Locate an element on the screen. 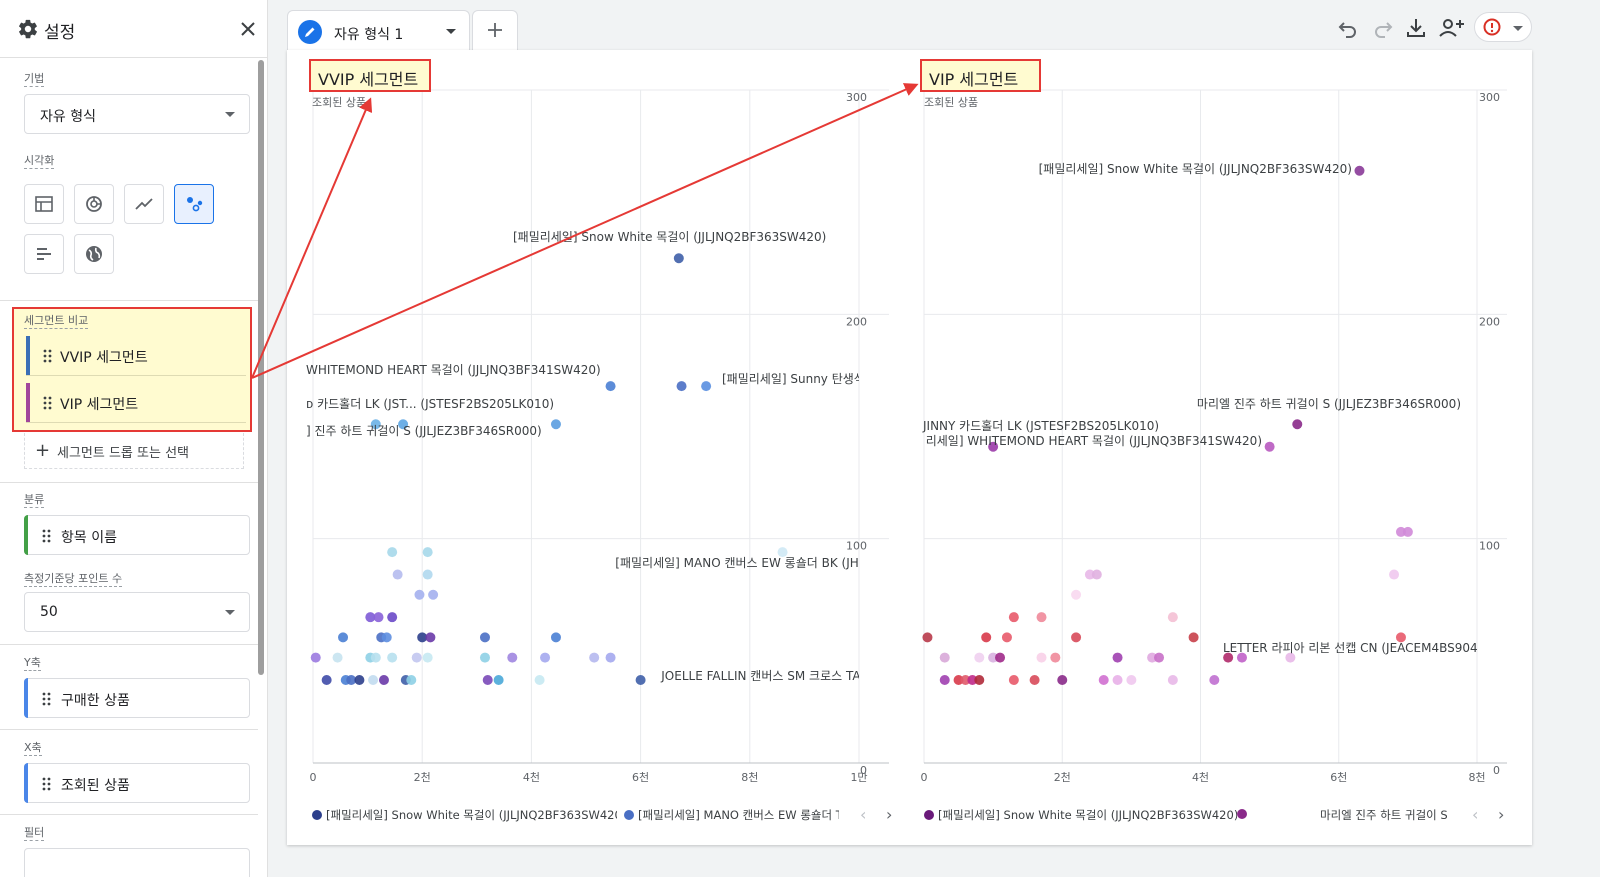 This screenshot has height=877, width=1600. x-axis-title-vip: 조회된 상품 is located at coordinates (951, 102).